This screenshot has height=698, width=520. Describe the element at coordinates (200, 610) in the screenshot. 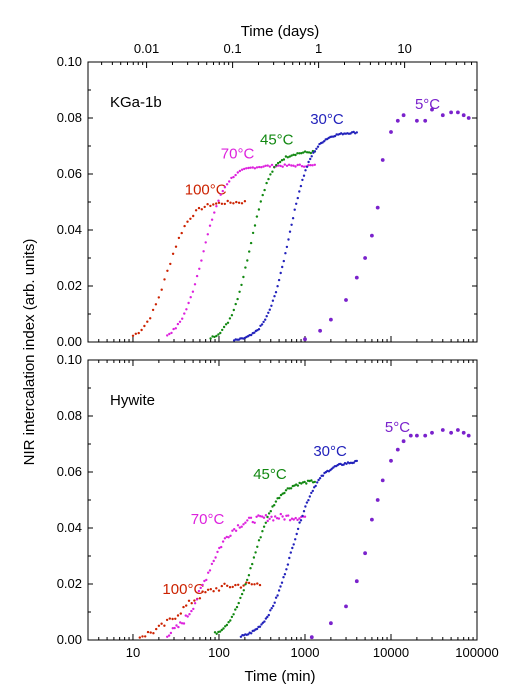

I see `series-100CC: 100°C` at that location.